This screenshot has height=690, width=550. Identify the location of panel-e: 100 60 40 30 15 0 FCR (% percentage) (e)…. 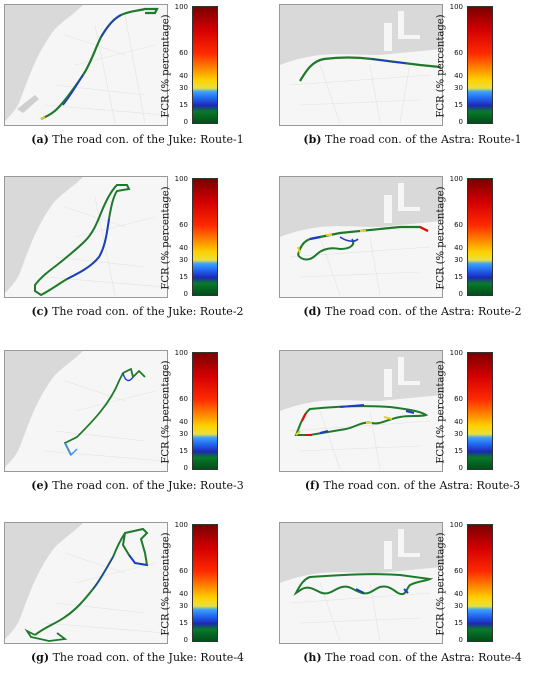
(137, 432).